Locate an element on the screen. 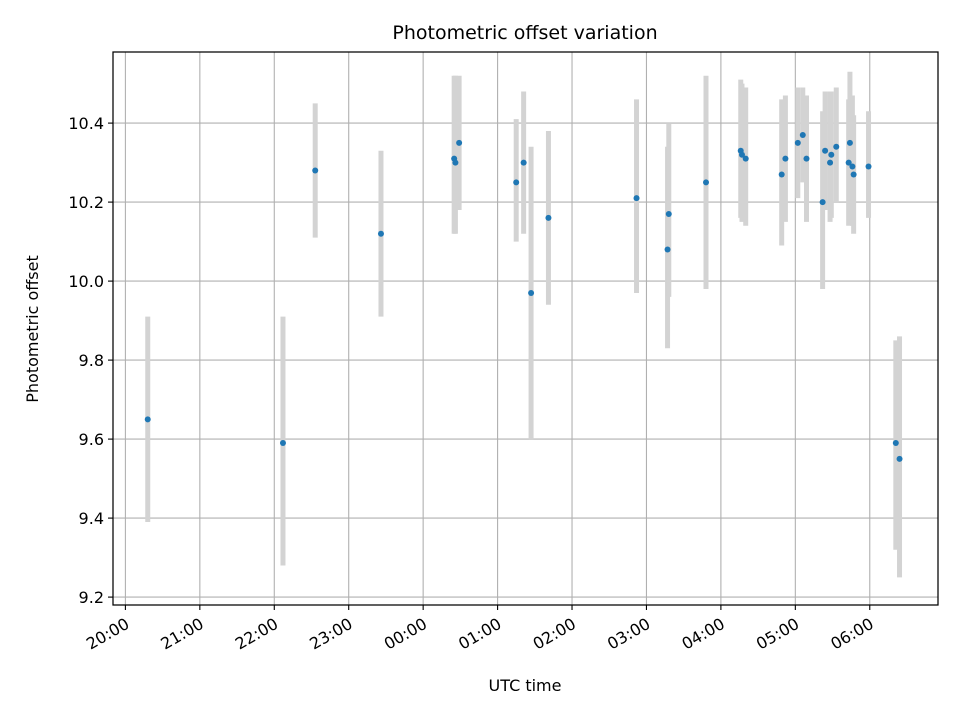 The height and width of the screenshot is (720, 960). y-tick-label: 10.0 is located at coordinates (86, 281).